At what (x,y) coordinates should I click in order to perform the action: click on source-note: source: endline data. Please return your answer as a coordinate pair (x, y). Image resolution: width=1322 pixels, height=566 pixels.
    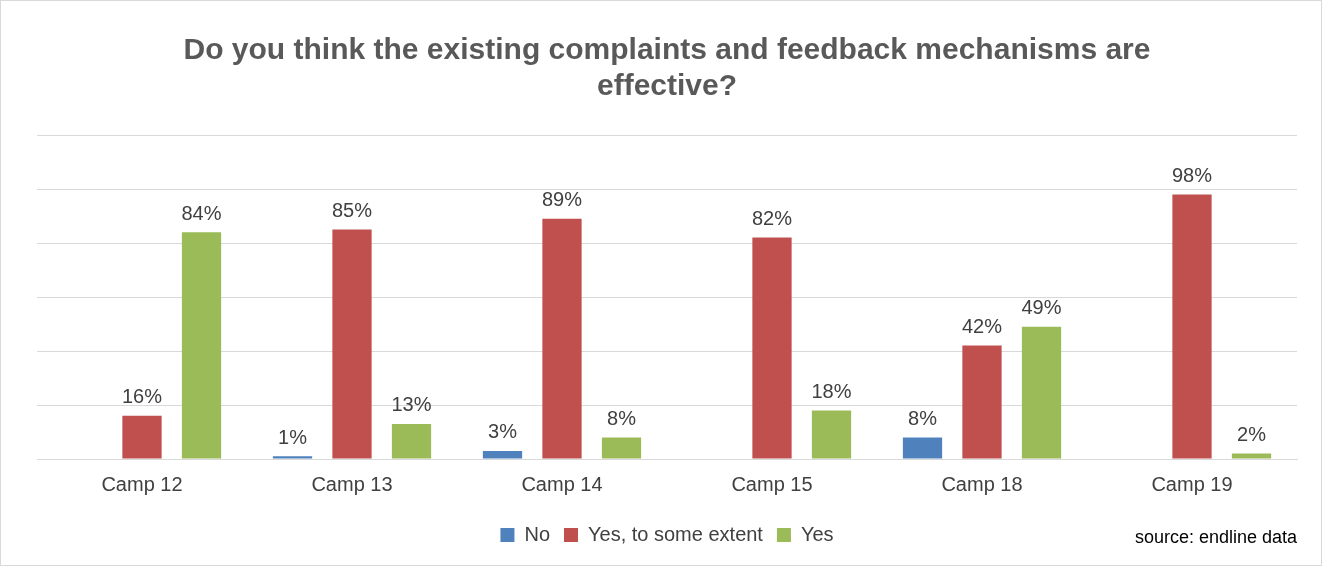
    Looking at the image, I should click on (1216, 536).